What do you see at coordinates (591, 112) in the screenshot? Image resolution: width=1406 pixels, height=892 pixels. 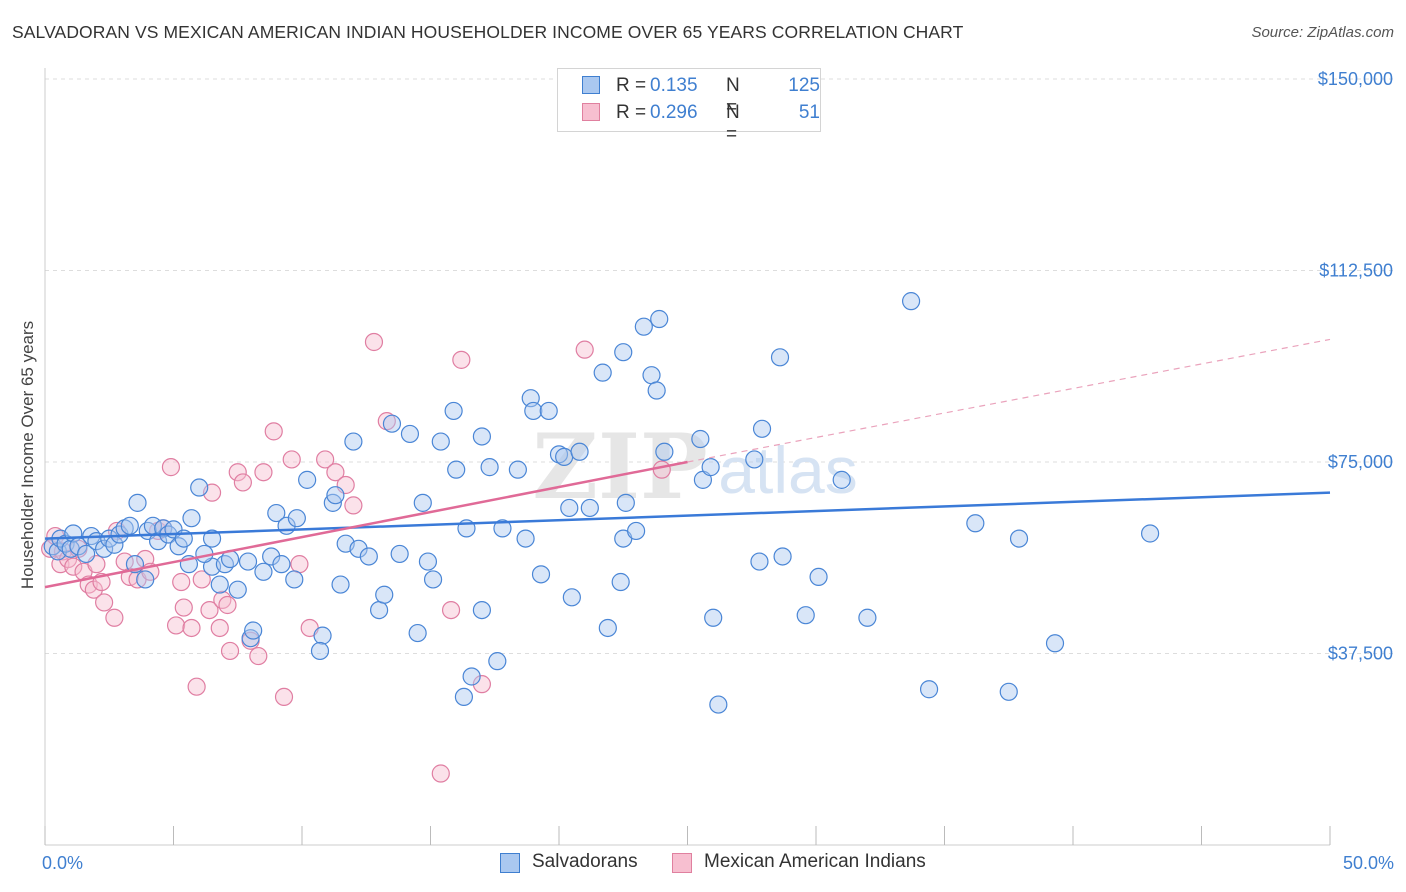 I see `legend-swatch-pink` at bounding box center [591, 112].